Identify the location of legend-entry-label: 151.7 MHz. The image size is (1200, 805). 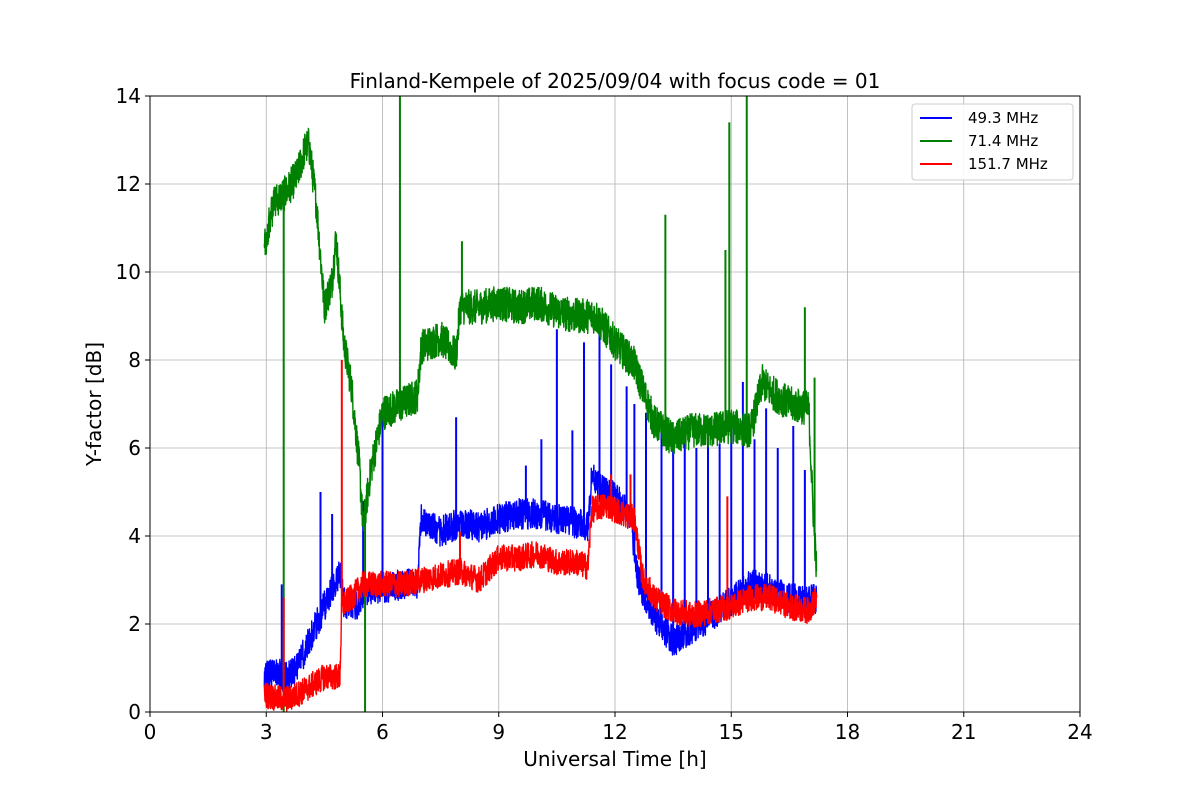
(1008, 164).